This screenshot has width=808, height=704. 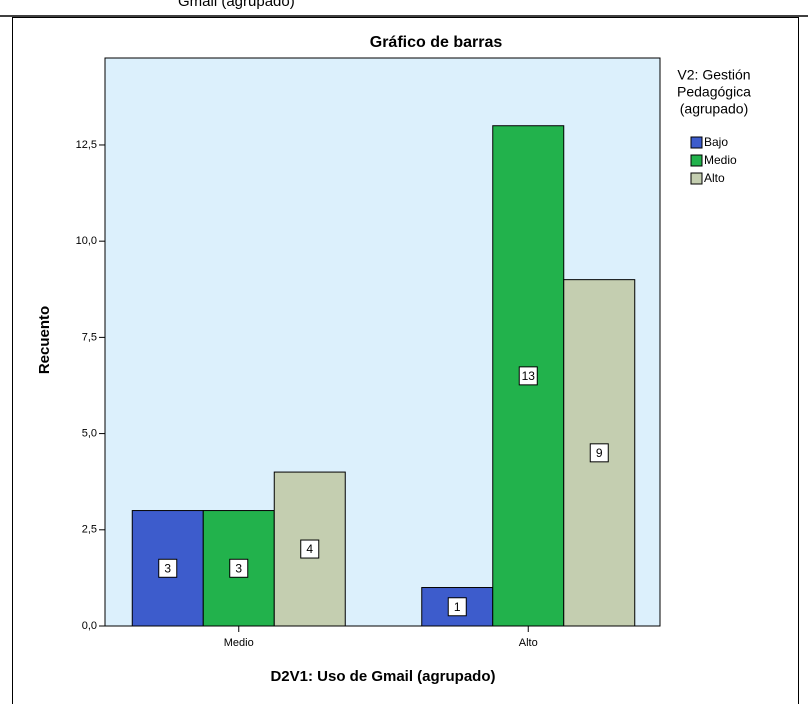 I want to click on value-label: 4, so click(x=309, y=549).